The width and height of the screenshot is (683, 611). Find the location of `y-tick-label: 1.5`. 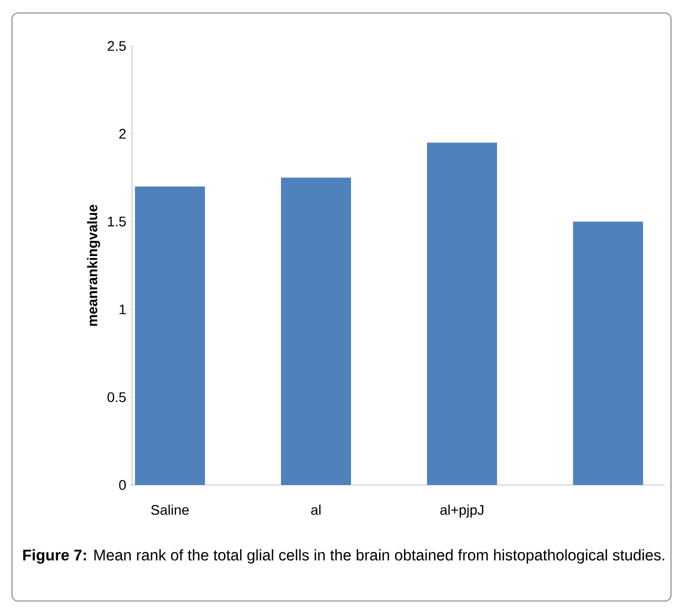

y-tick-label: 1.5 is located at coordinates (117, 221).